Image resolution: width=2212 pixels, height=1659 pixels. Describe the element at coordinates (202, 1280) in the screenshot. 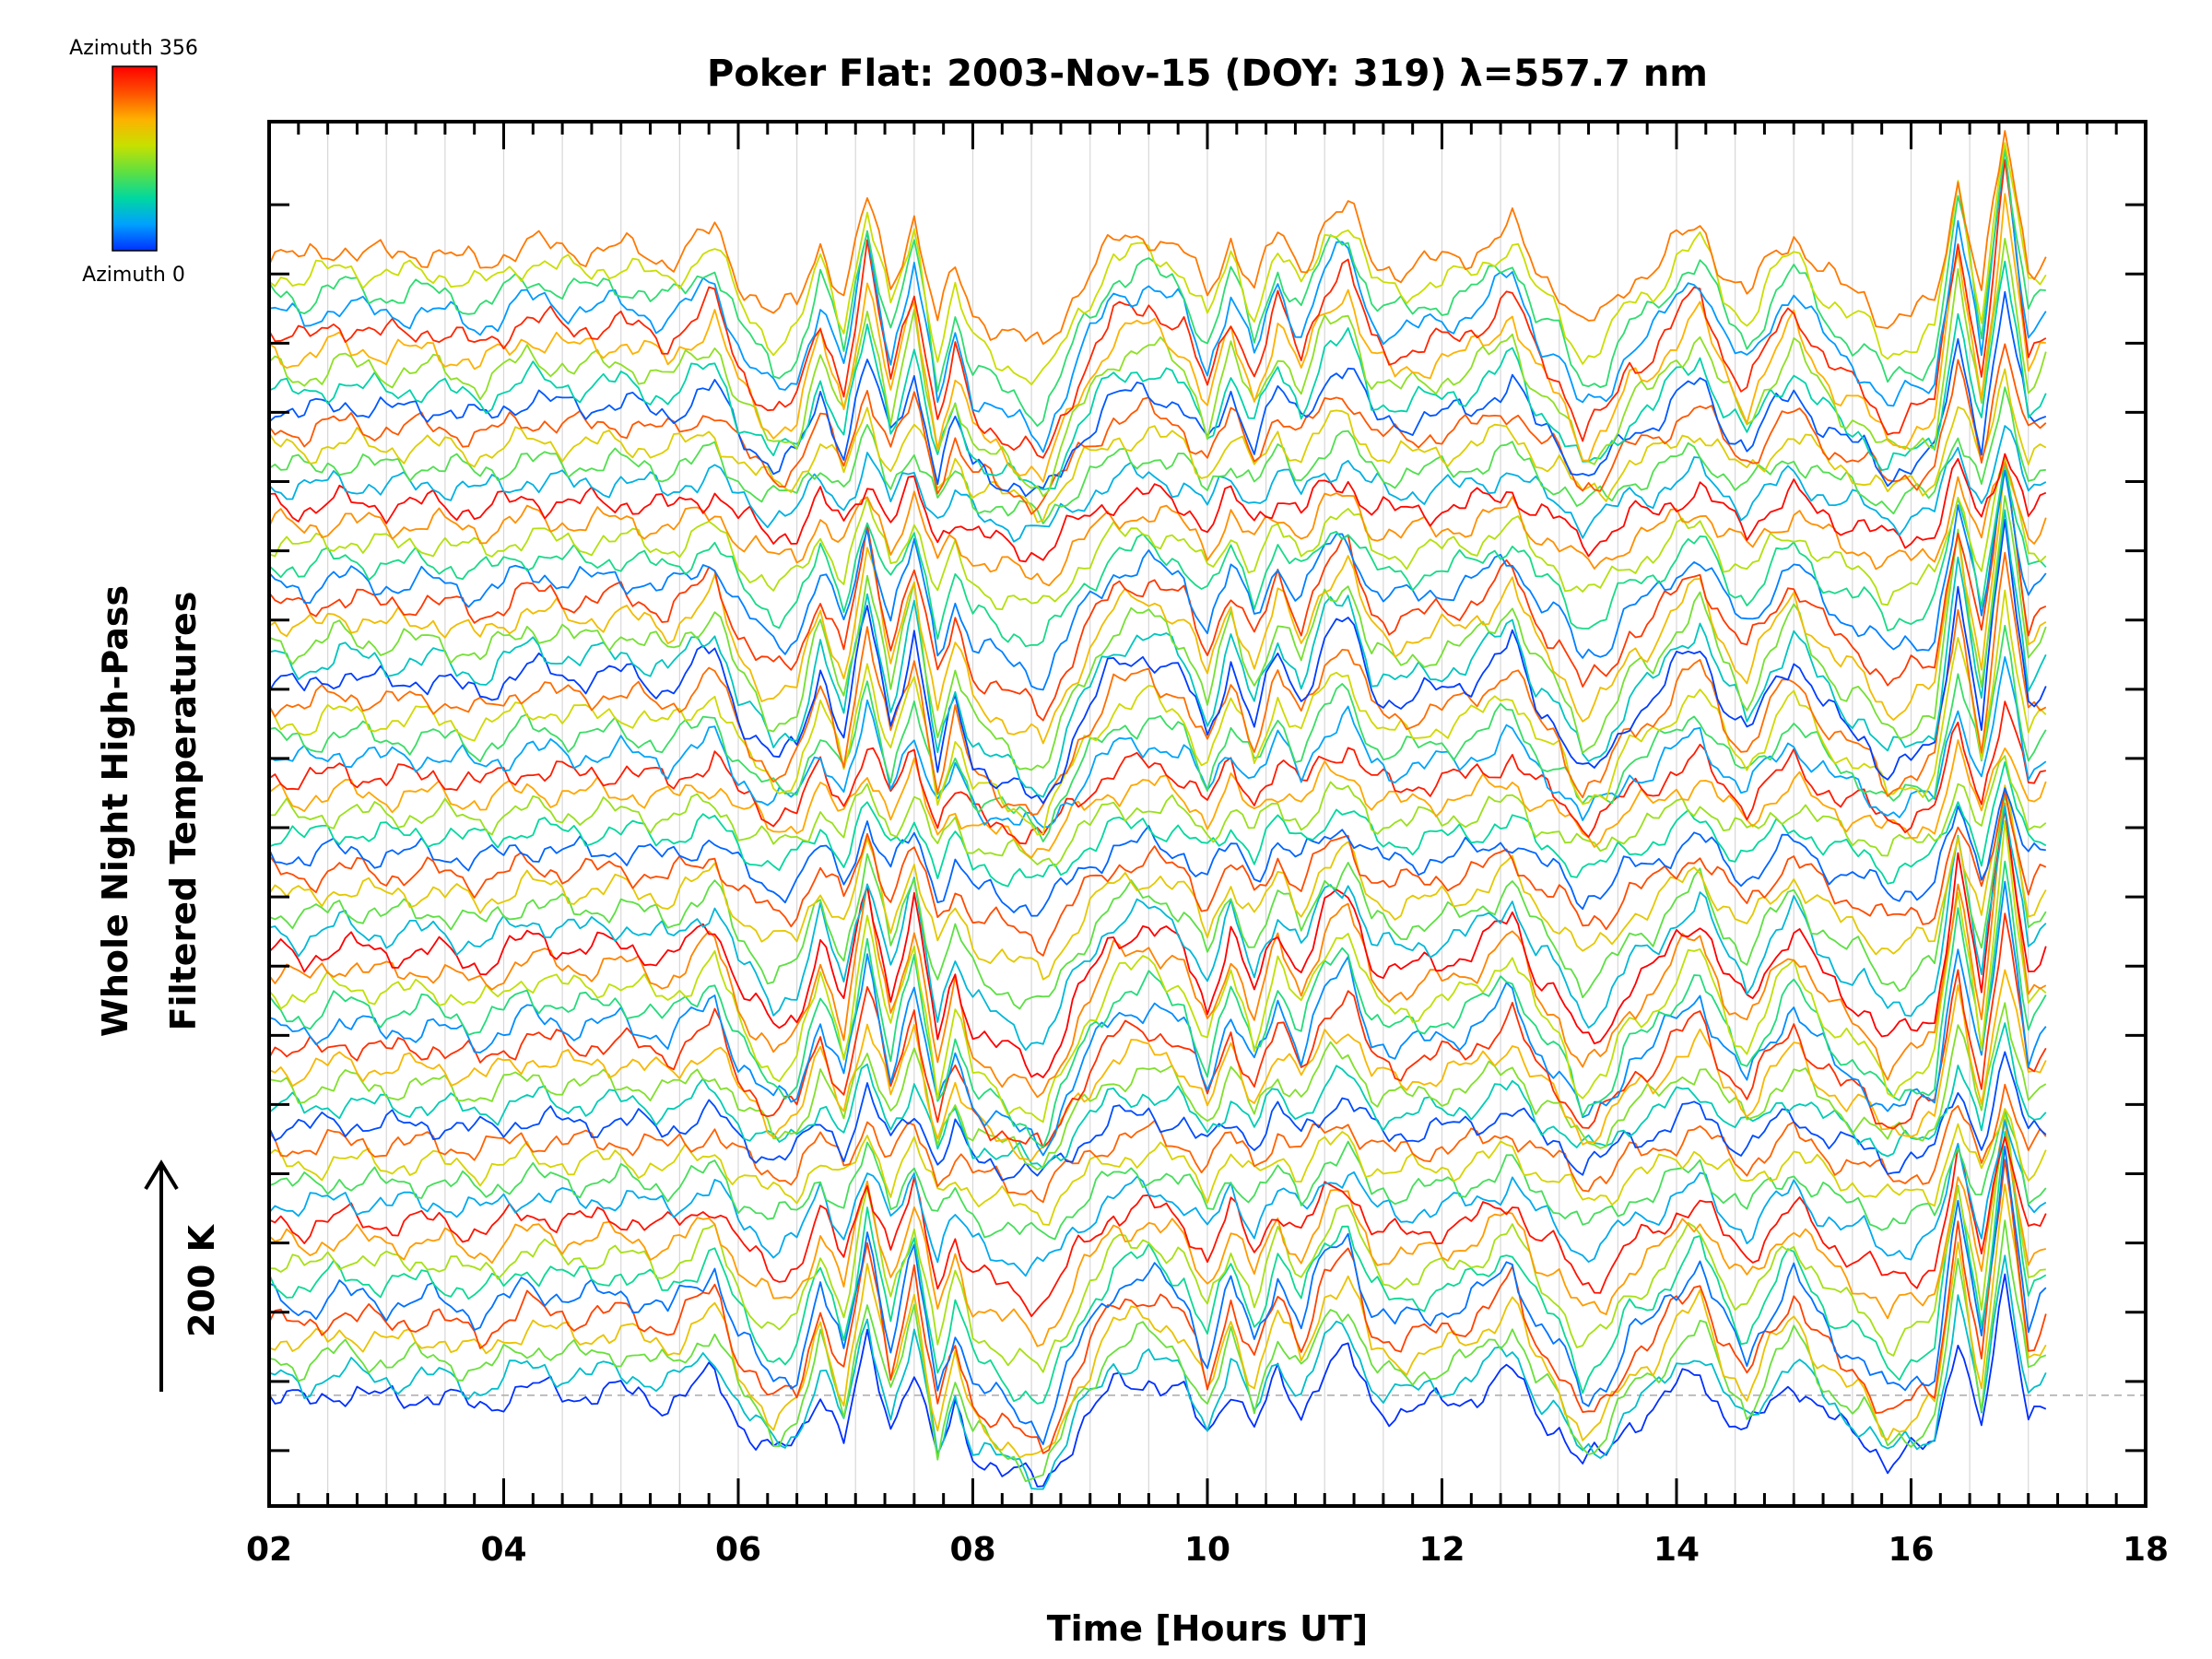

I see `scale-label: 200 K` at that location.